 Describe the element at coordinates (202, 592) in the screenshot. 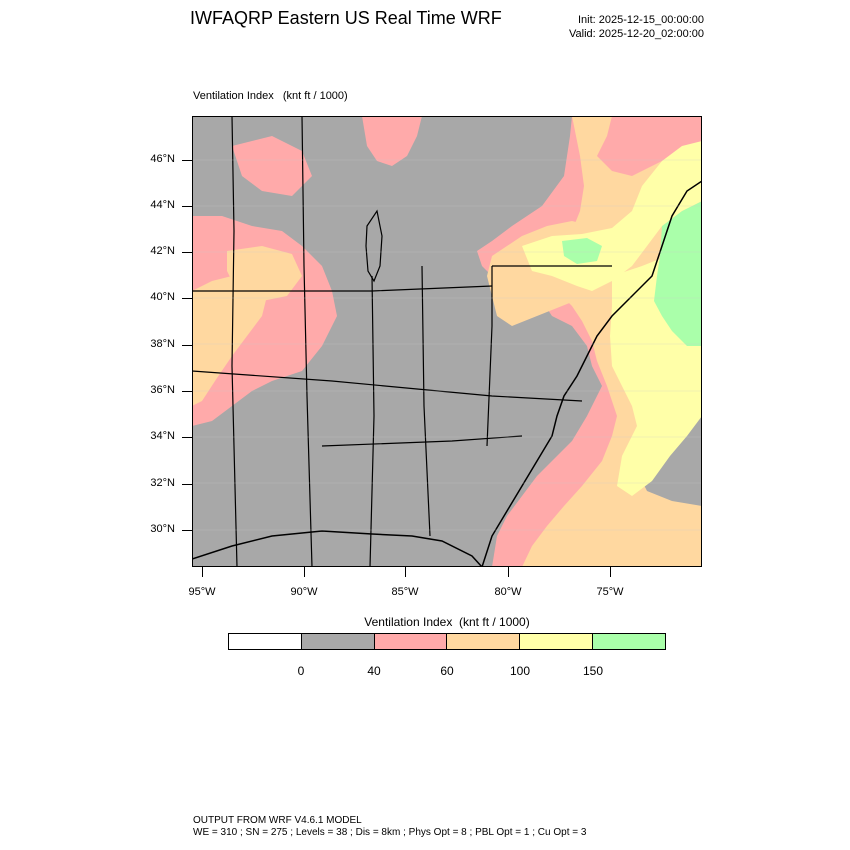

I see `lon-label-95: 95°W` at that location.